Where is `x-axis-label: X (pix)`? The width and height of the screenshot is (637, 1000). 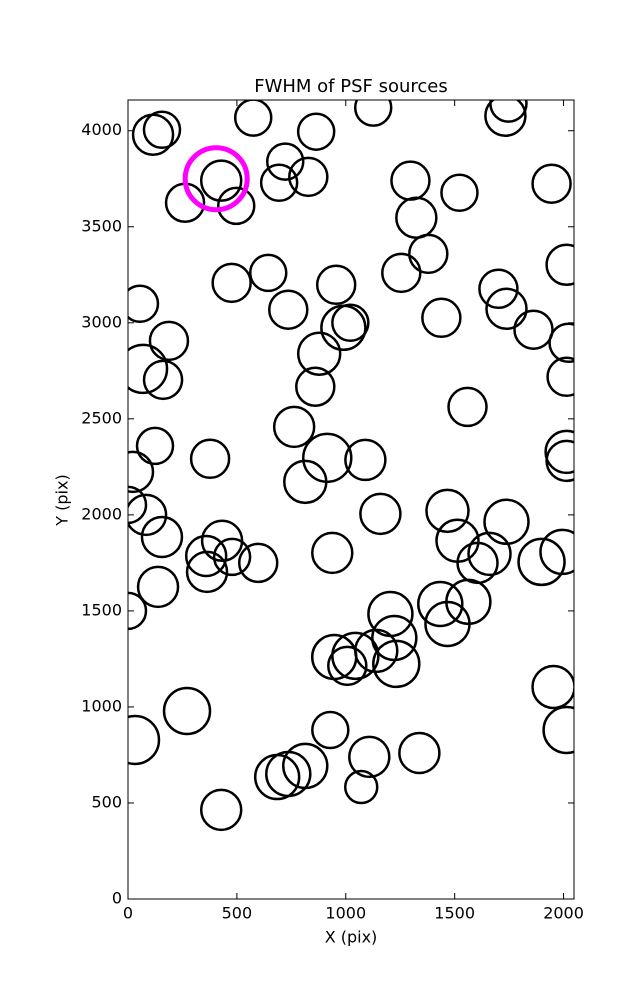 x-axis-label: X (pix) is located at coordinates (351, 937).